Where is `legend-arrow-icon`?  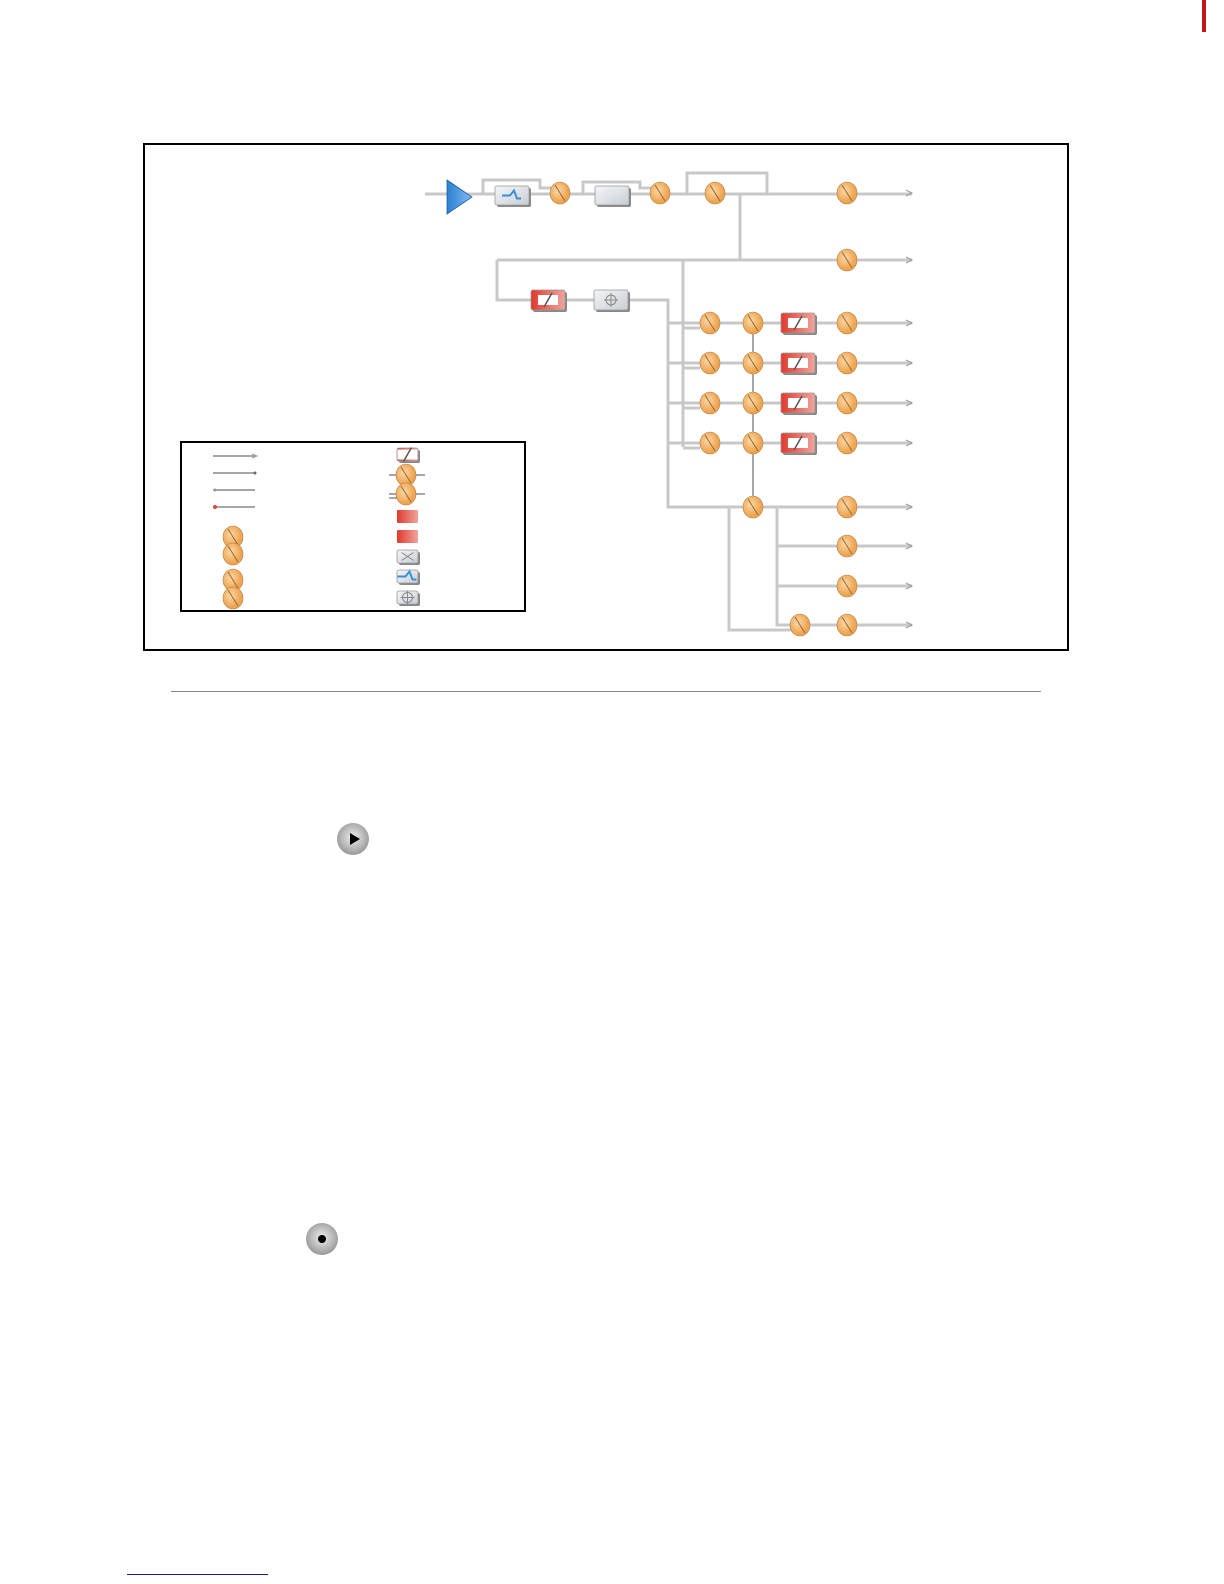
legend-arrow-icon is located at coordinates (255, 456).